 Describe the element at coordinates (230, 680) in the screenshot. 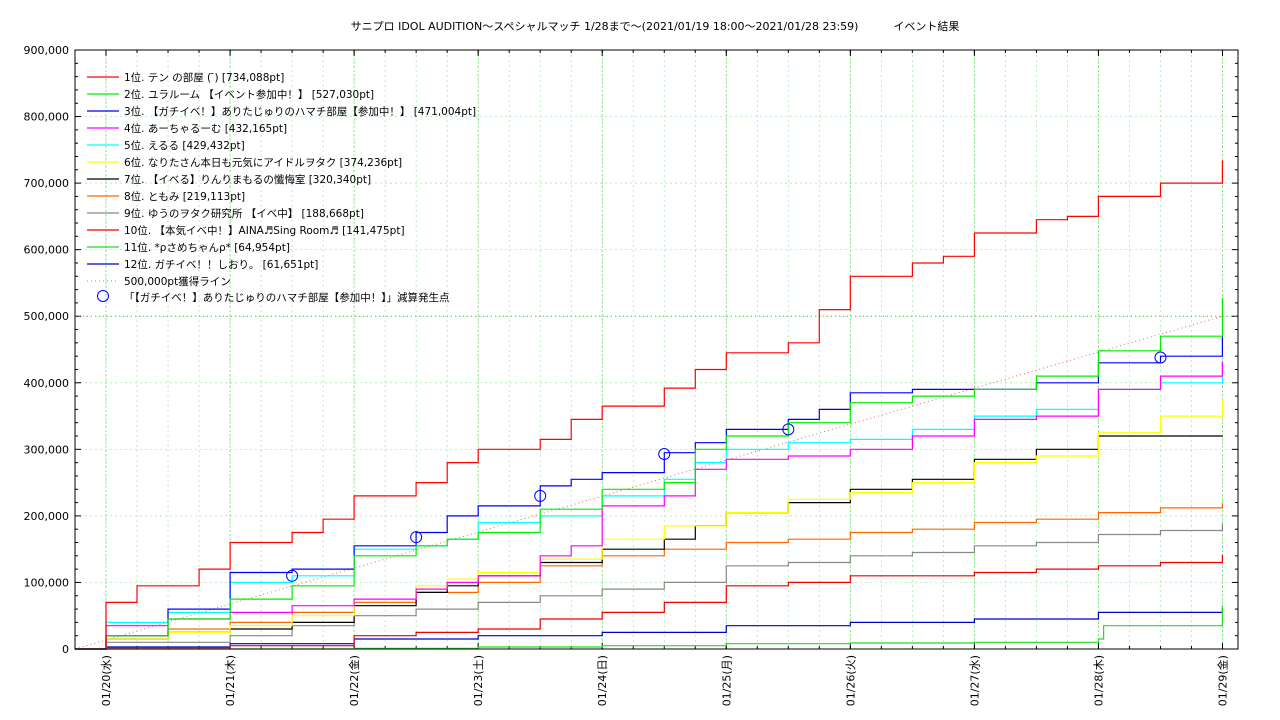

I see `x-tick-label: 01/21(木)` at that location.